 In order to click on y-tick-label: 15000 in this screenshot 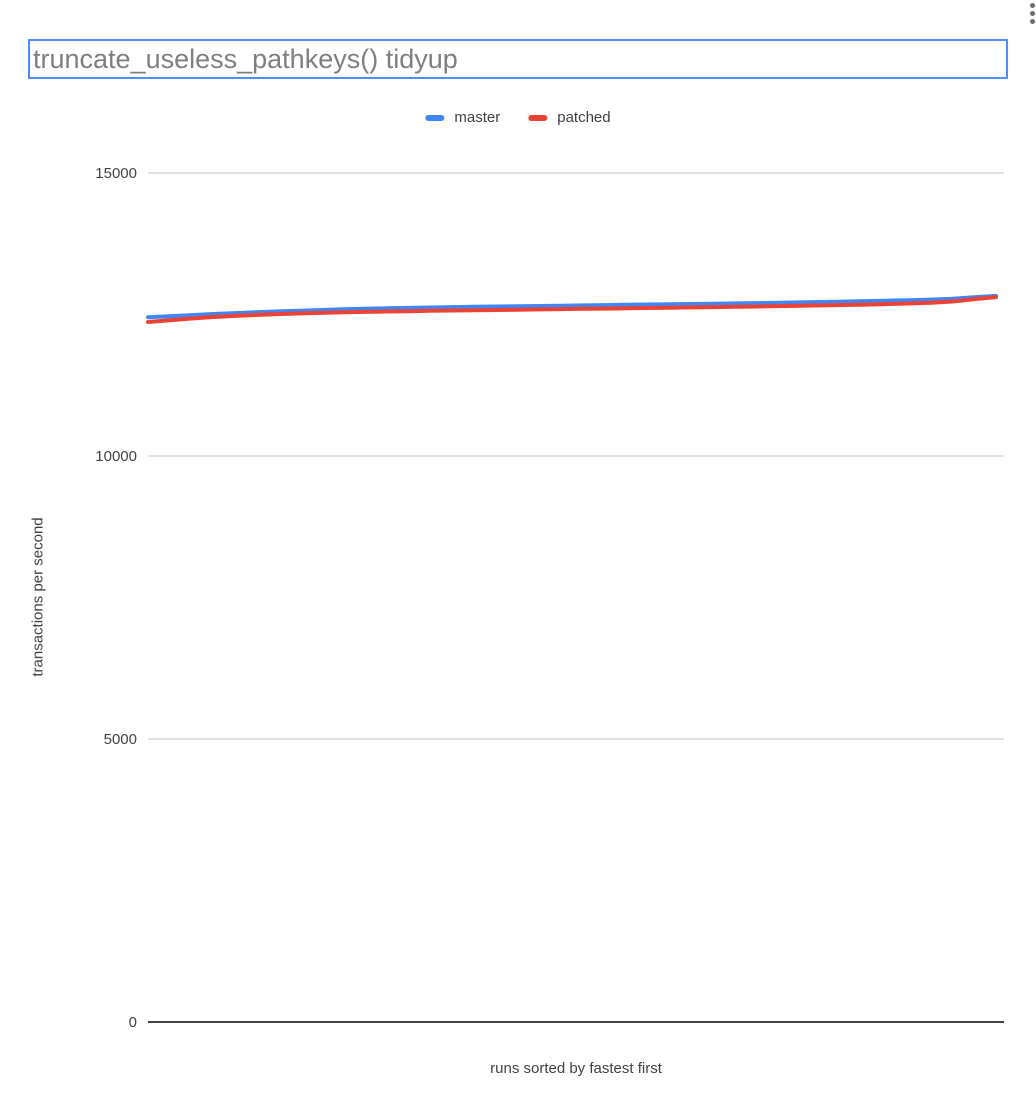, I will do `click(116, 173)`.